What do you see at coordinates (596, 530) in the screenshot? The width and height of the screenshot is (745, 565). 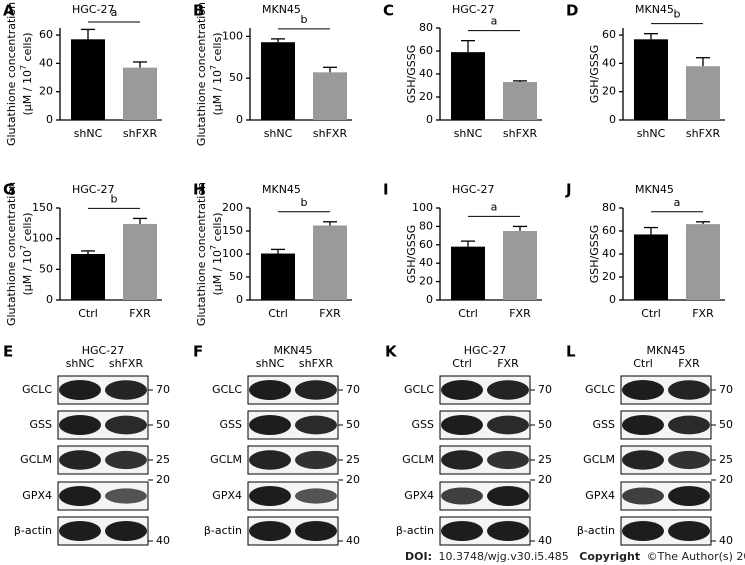 I see `protein-label: β-actin` at bounding box center [596, 530].